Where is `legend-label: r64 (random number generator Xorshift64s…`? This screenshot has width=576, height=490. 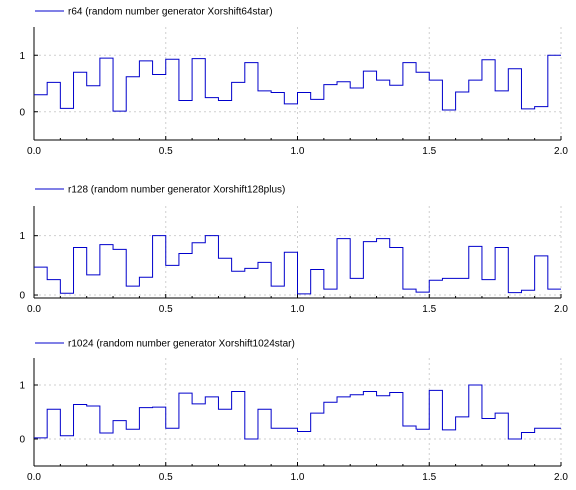 legend-label: r64 (random number generator Xorshift64s… is located at coordinates (170, 12).